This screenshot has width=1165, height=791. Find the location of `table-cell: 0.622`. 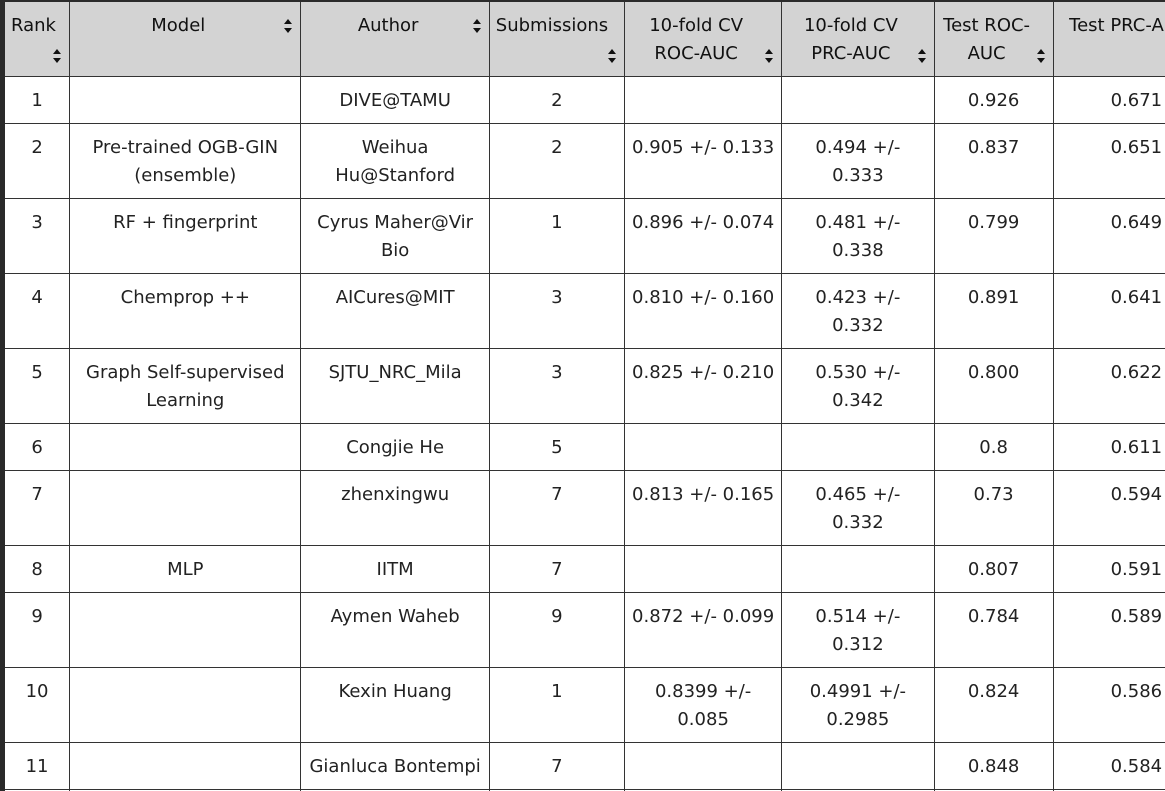

table-cell: 0.622 is located at coordinates (1108, 386).